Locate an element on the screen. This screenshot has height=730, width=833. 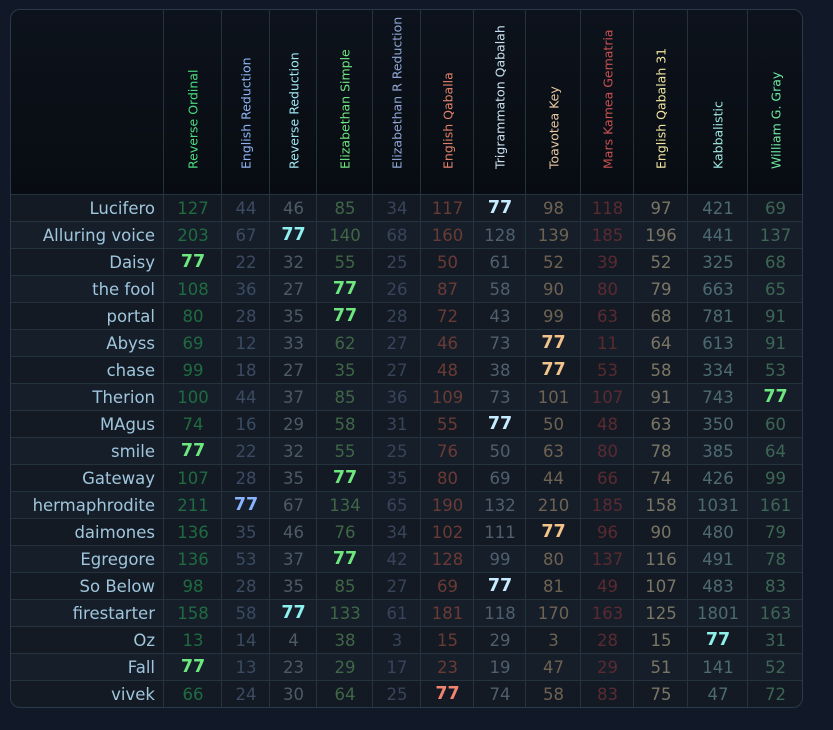
value-cell: 34 is located at coordinates (396, 208).